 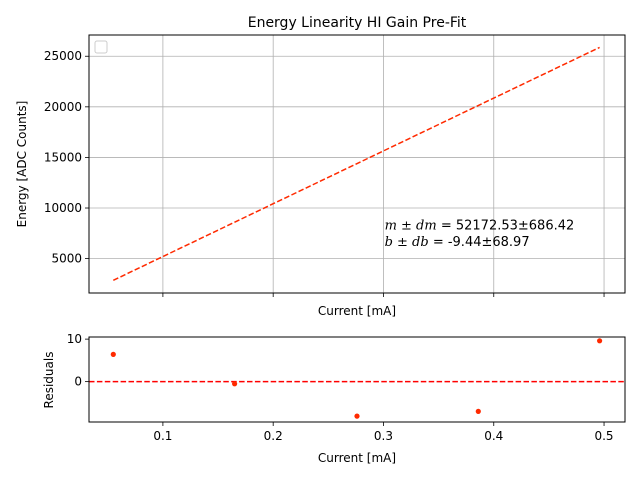 I want to click on residuals-x-tick-label: 0.4, so click(x=493, y=436).